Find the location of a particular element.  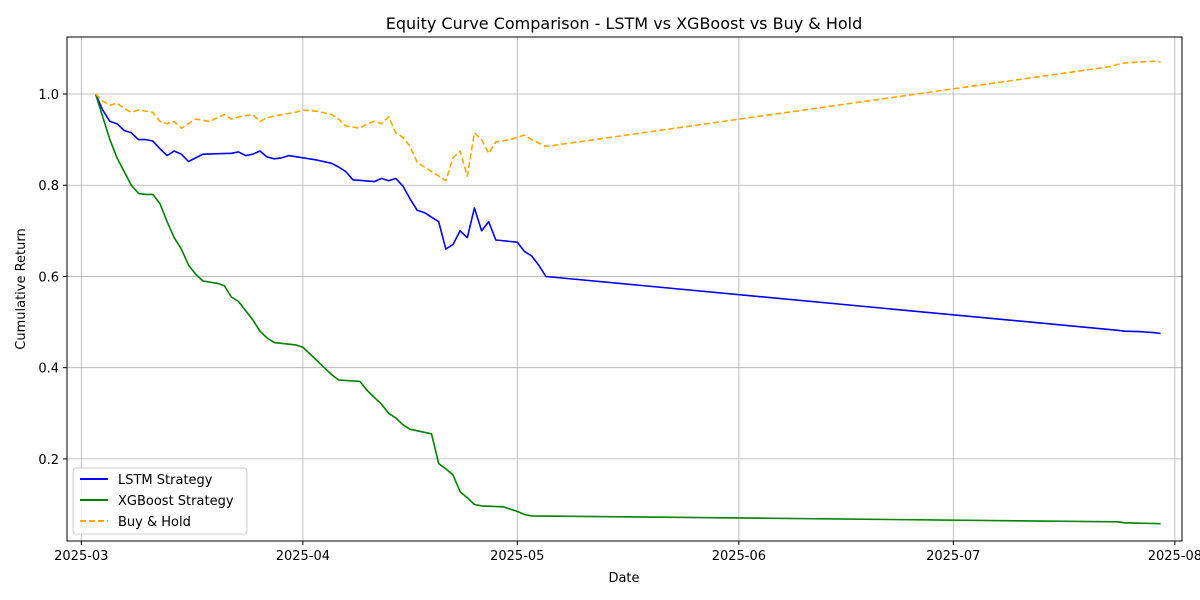

legend-label-xgboost: XGBoost Strategy is located at coordinates (176, 501).